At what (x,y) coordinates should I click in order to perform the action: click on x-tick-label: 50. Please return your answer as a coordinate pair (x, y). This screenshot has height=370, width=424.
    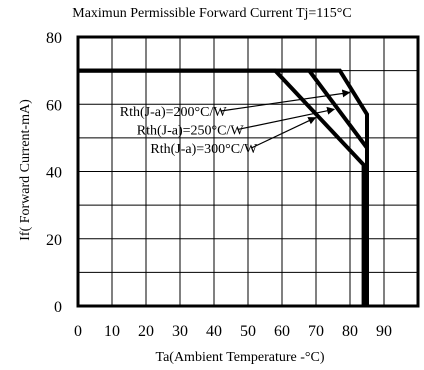
    Looking at the image, I should click on (248, 331).